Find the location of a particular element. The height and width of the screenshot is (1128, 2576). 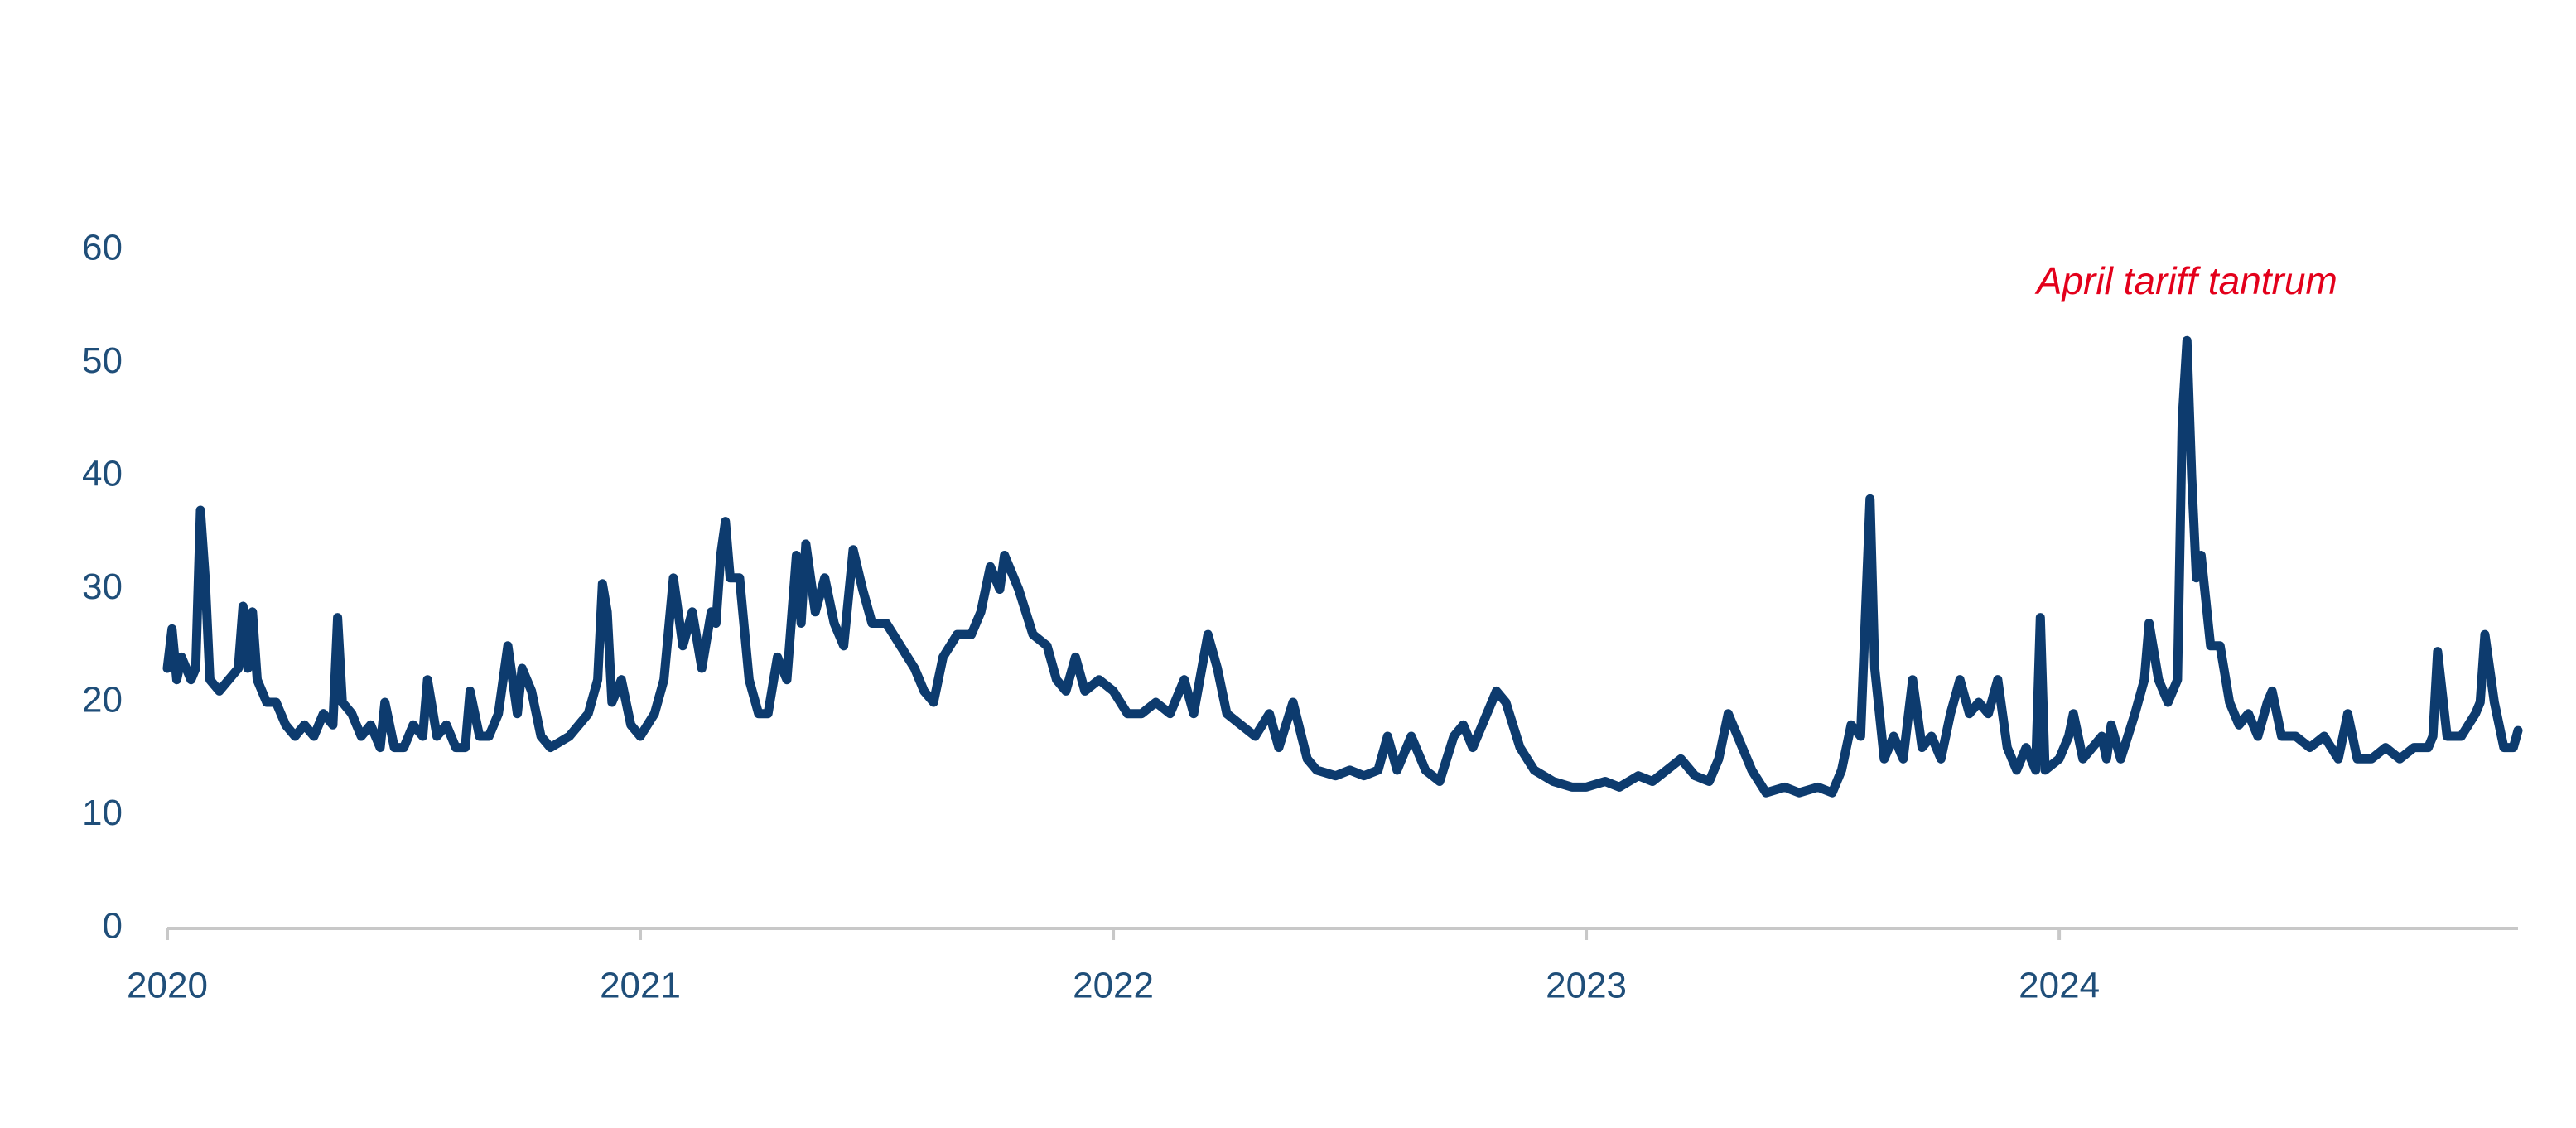

y-tick-label: 30 is located at coordinates (102, 586).